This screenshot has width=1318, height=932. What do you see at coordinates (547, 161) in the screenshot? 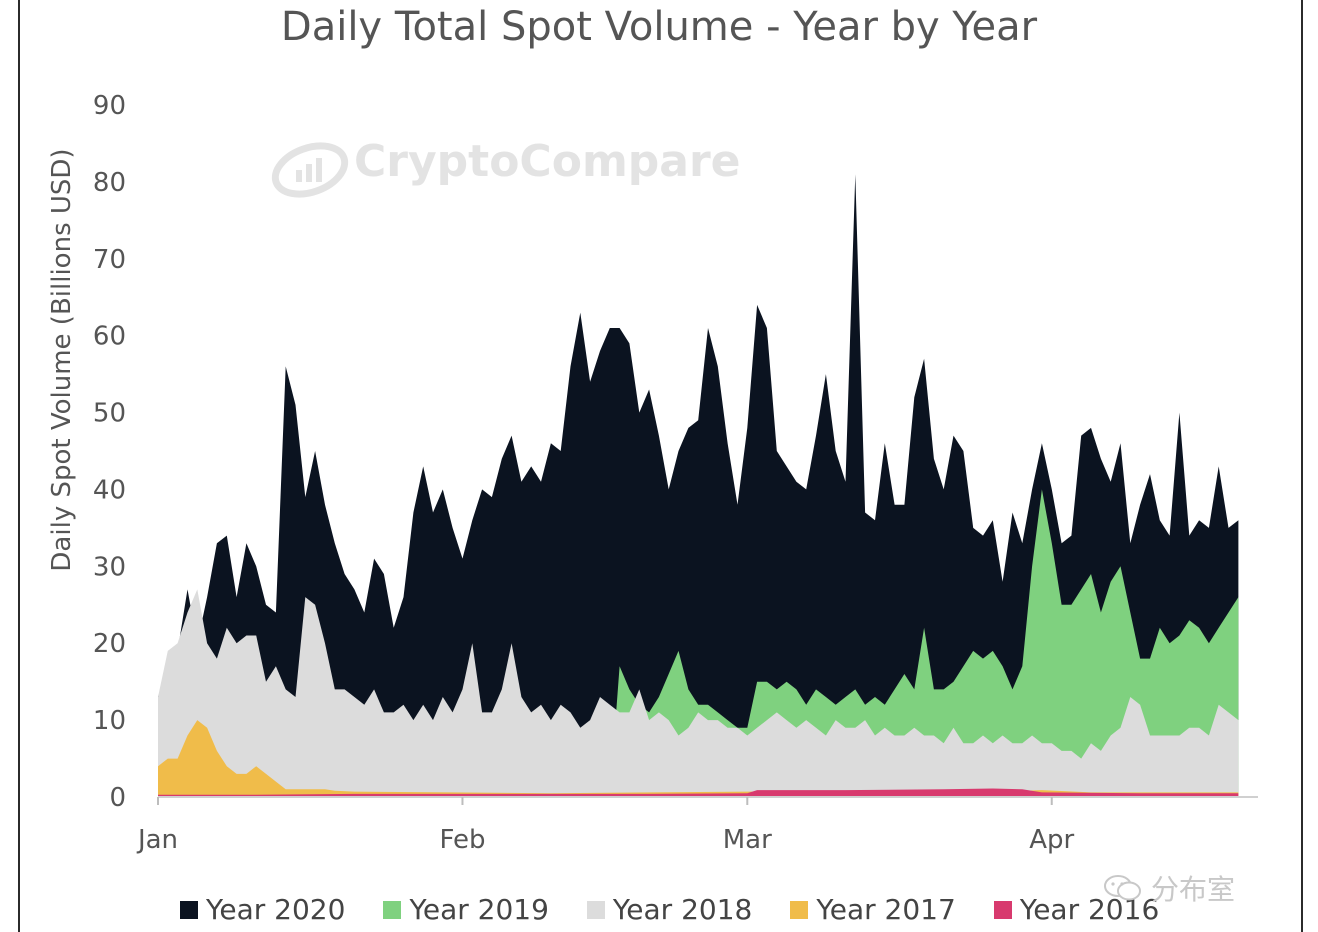
I see `watermark: CryptoCompare` at bounding box center [547, 161].